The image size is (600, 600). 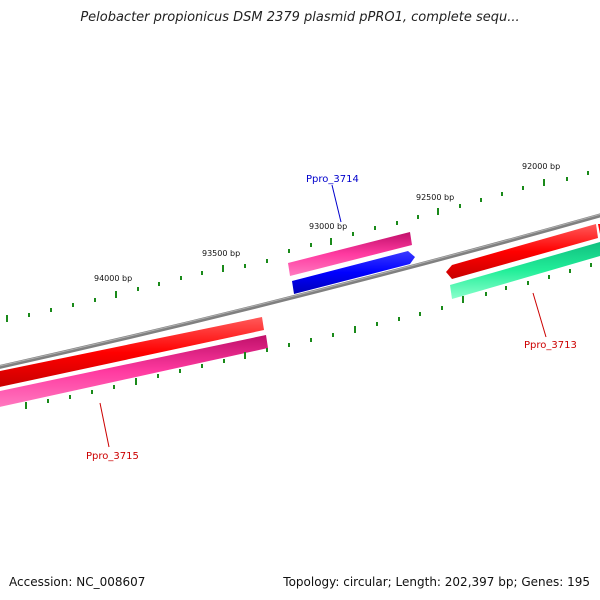 What do you see at coordinates (332, 179) in the screenshot?
I see `gene-label-ppro-3714: Ppro_3714` at bounding box center [332, 179].